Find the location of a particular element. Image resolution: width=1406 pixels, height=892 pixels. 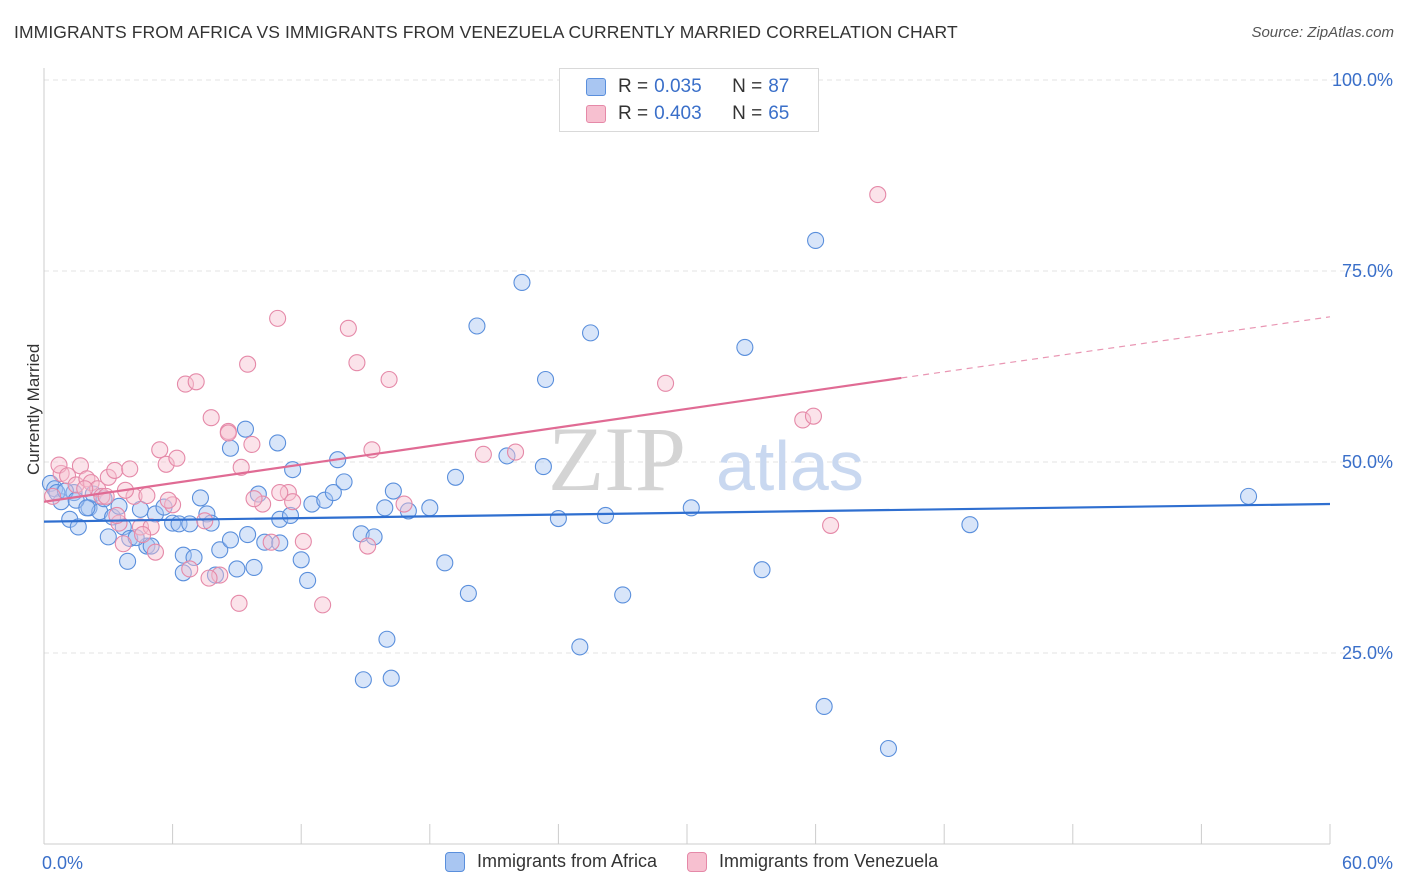

legend-r-value: 0.035 is located at coordinates (678, 86).